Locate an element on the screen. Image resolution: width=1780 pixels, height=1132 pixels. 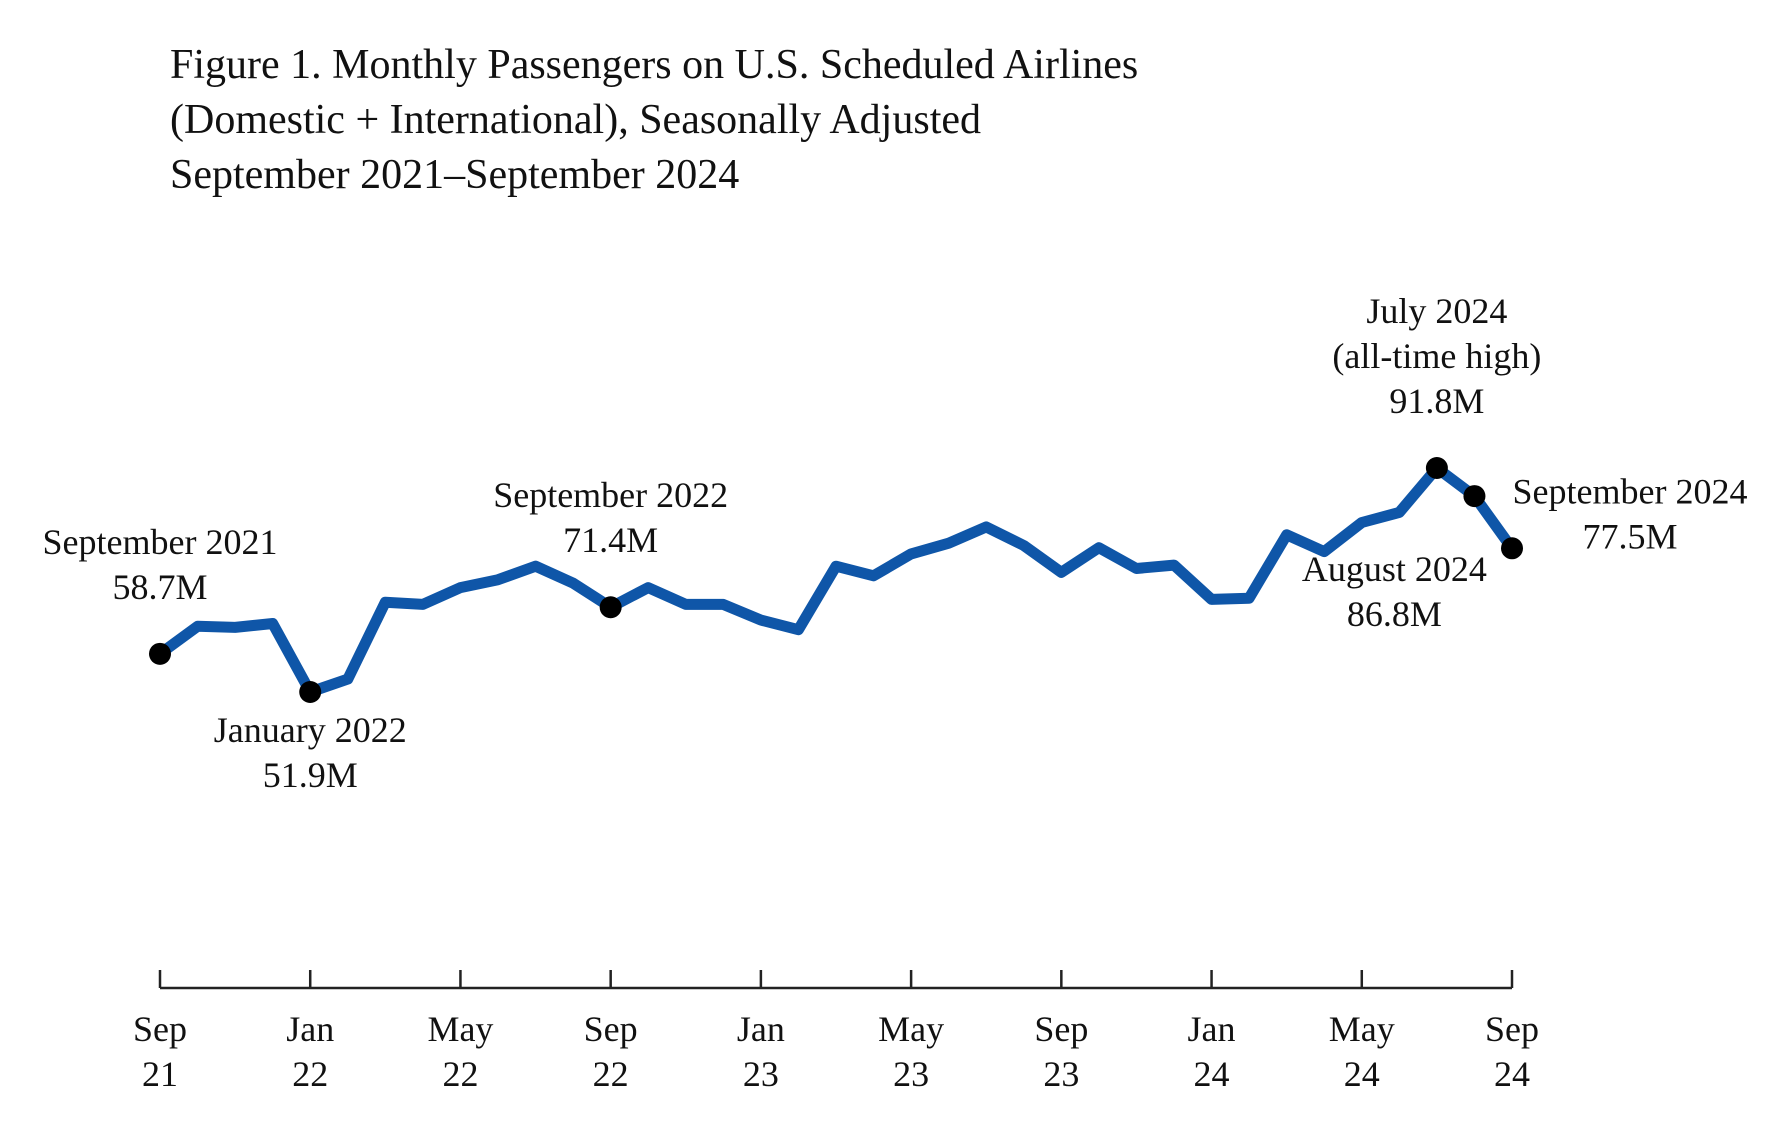
annotation-line: 51.9M is located at coordinates (310, 775).